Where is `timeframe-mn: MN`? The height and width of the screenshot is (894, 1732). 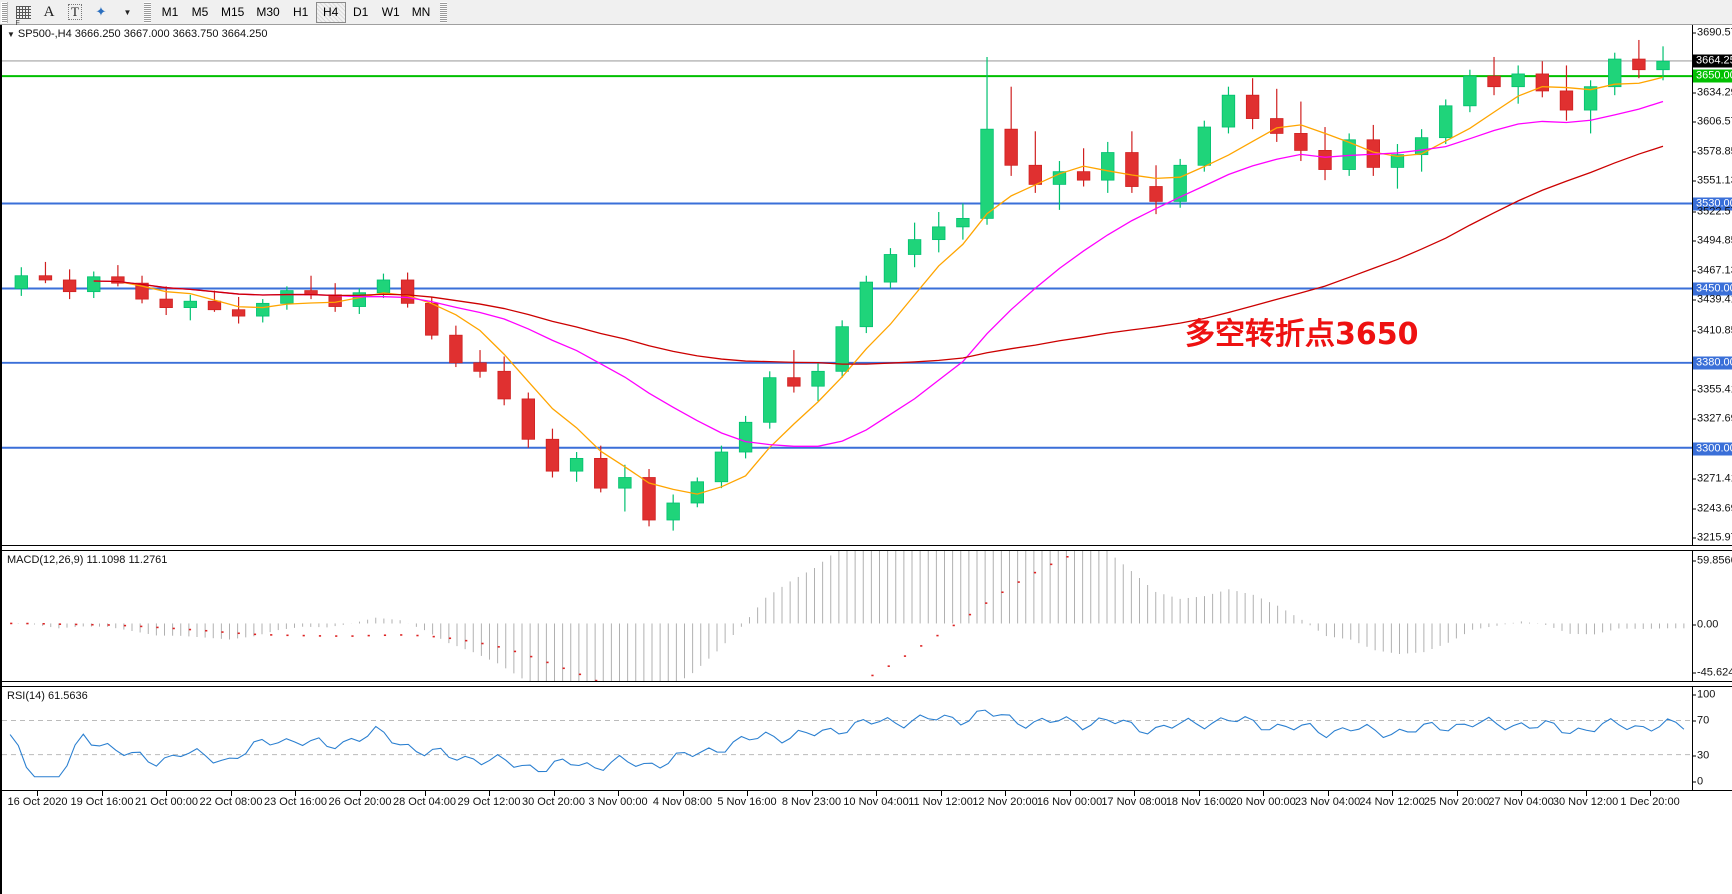
timeframe-mn: MN is located at coordinates (421, 12).